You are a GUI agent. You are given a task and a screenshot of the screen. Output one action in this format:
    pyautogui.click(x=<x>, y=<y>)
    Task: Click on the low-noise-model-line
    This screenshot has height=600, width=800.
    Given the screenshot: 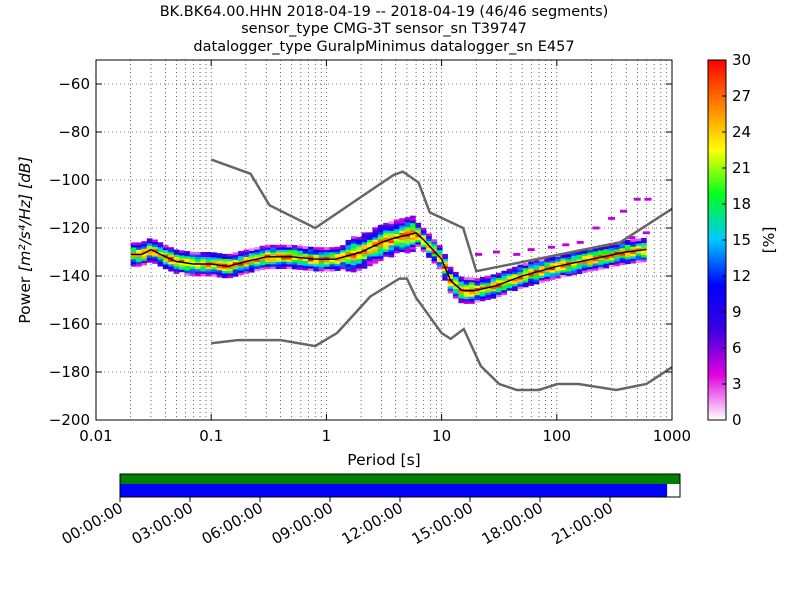 What is the action you would take?
    pyautogui.click(x=442, y=334)
    